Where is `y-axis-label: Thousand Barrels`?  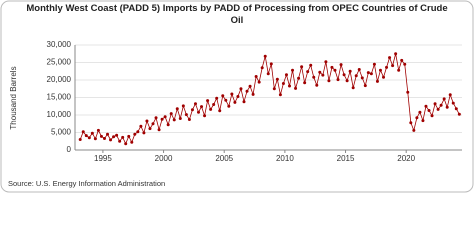 y-axis-label: Thousand Barrels is located at coordinates (13, 97).